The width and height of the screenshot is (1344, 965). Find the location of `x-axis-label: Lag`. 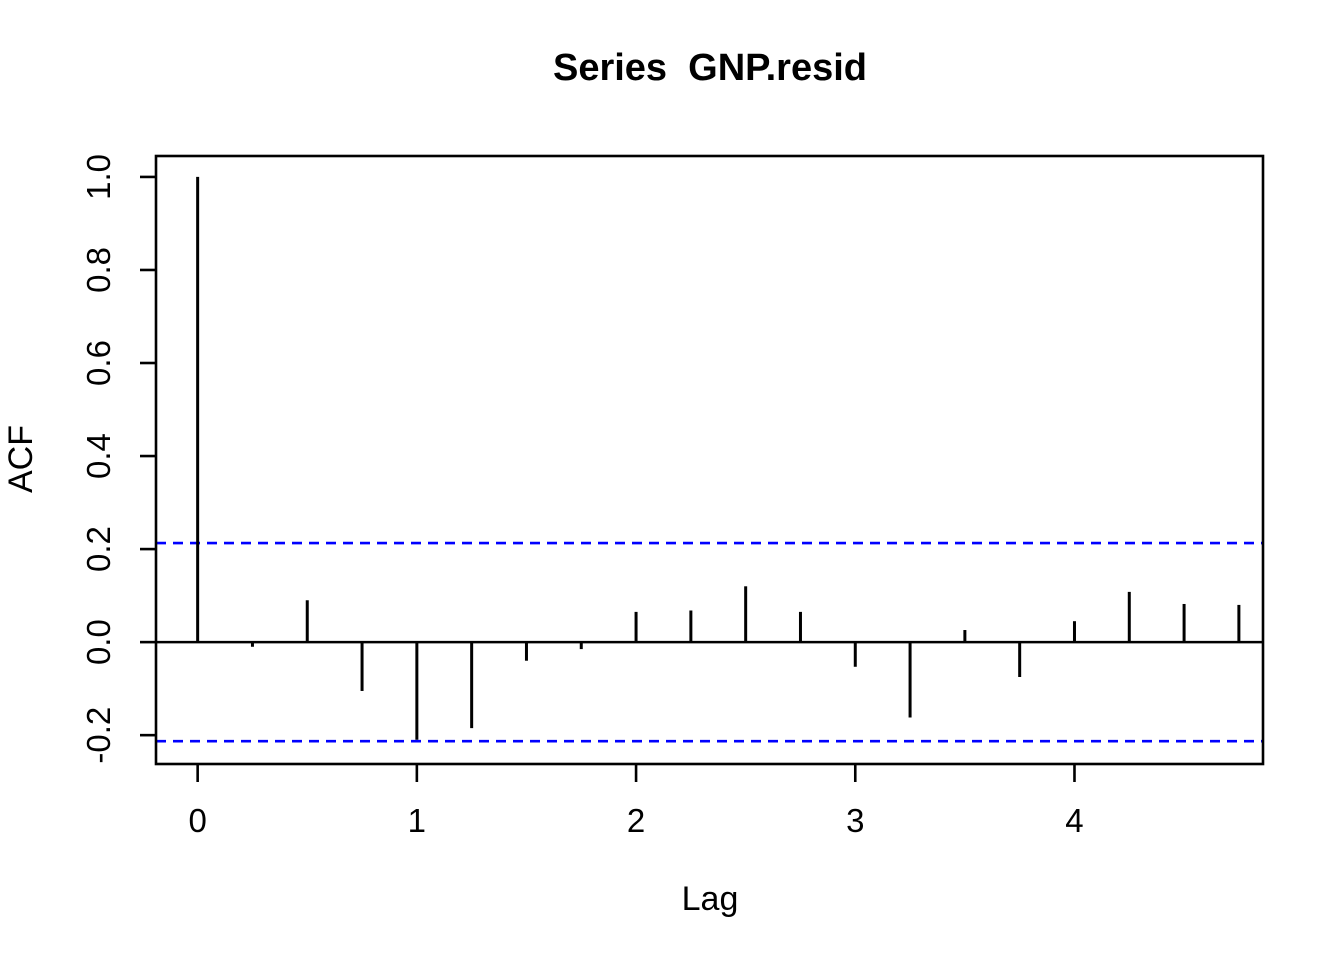

x-axis-label: Lag is located at coordinates (710, 899).